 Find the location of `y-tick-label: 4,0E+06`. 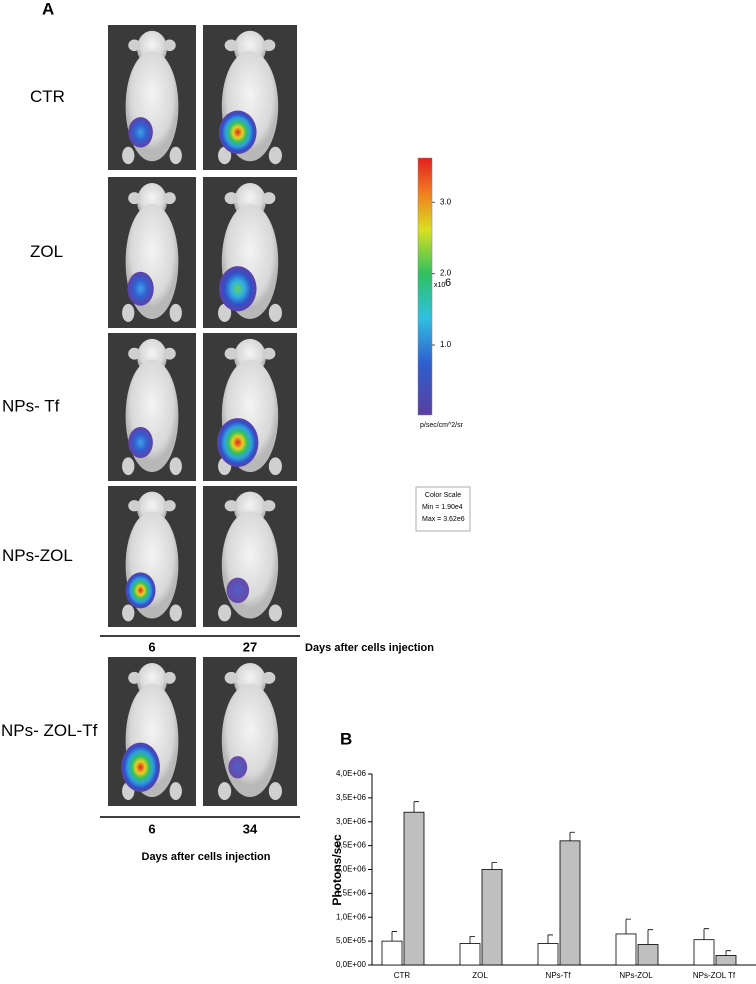

y-tick-label: 4,0E+06 is located at coordinates (351, 773).